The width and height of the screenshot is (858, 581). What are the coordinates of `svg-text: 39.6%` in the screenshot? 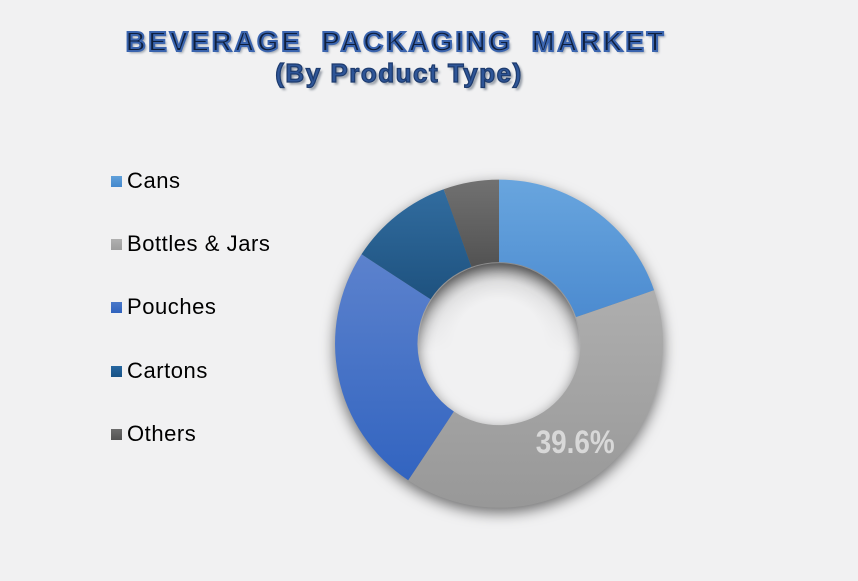 It's located at (575, 442).